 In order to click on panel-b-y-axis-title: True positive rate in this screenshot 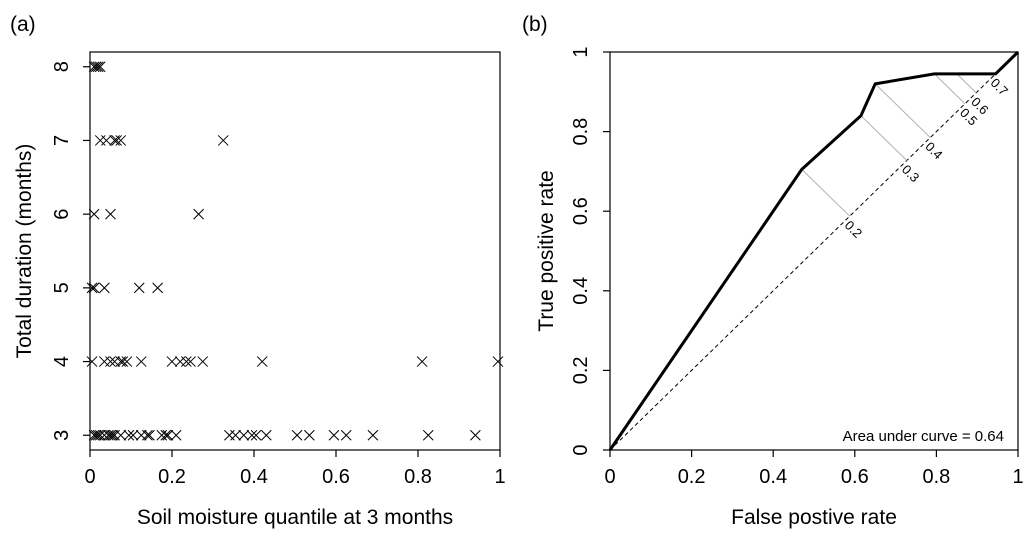, I will do `click(546, 250)`.